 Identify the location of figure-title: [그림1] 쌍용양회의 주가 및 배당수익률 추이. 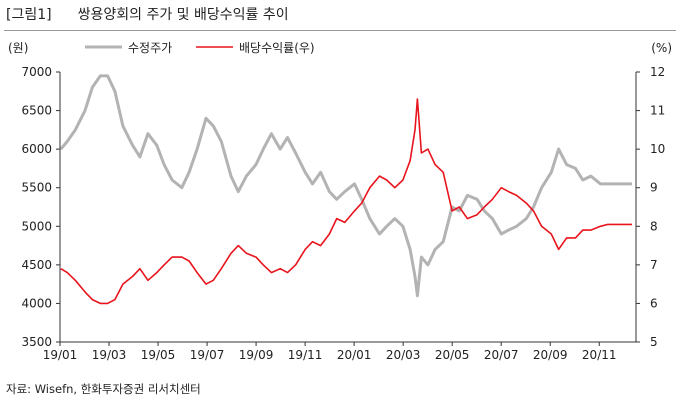
(147, 14).